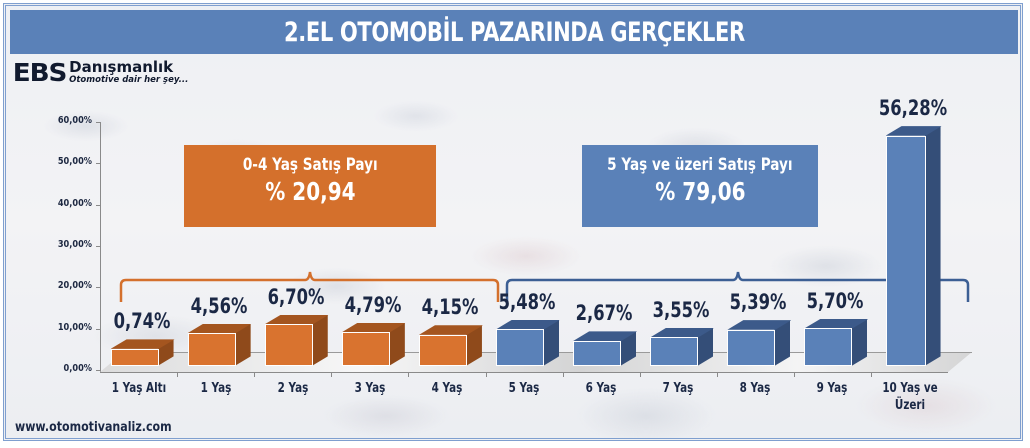  Describe the element at coordinates (700, 191) in the screenshot. I see `callout-old-value: % 79,06` at that location.